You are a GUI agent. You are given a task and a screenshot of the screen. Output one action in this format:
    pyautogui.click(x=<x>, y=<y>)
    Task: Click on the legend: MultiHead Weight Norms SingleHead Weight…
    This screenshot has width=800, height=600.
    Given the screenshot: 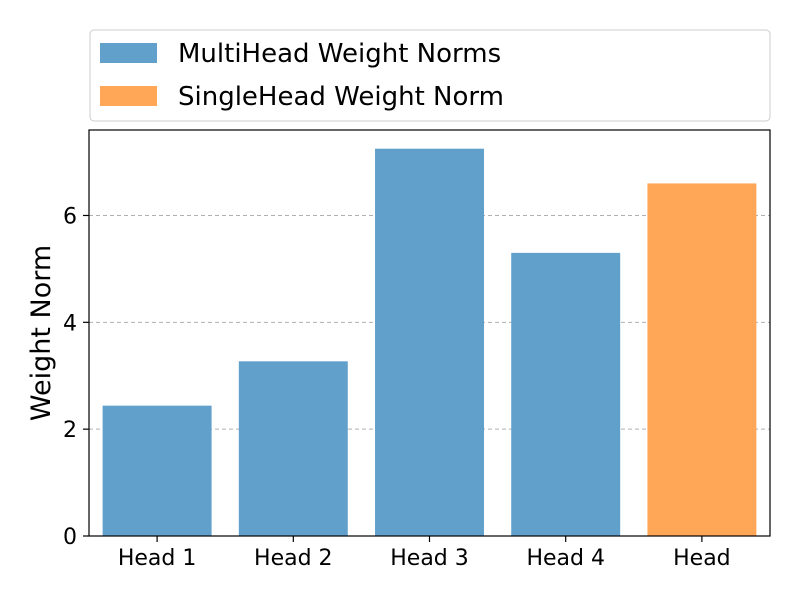 What is the action you would take?
    pyautogui.click(x=430, y=75)
    